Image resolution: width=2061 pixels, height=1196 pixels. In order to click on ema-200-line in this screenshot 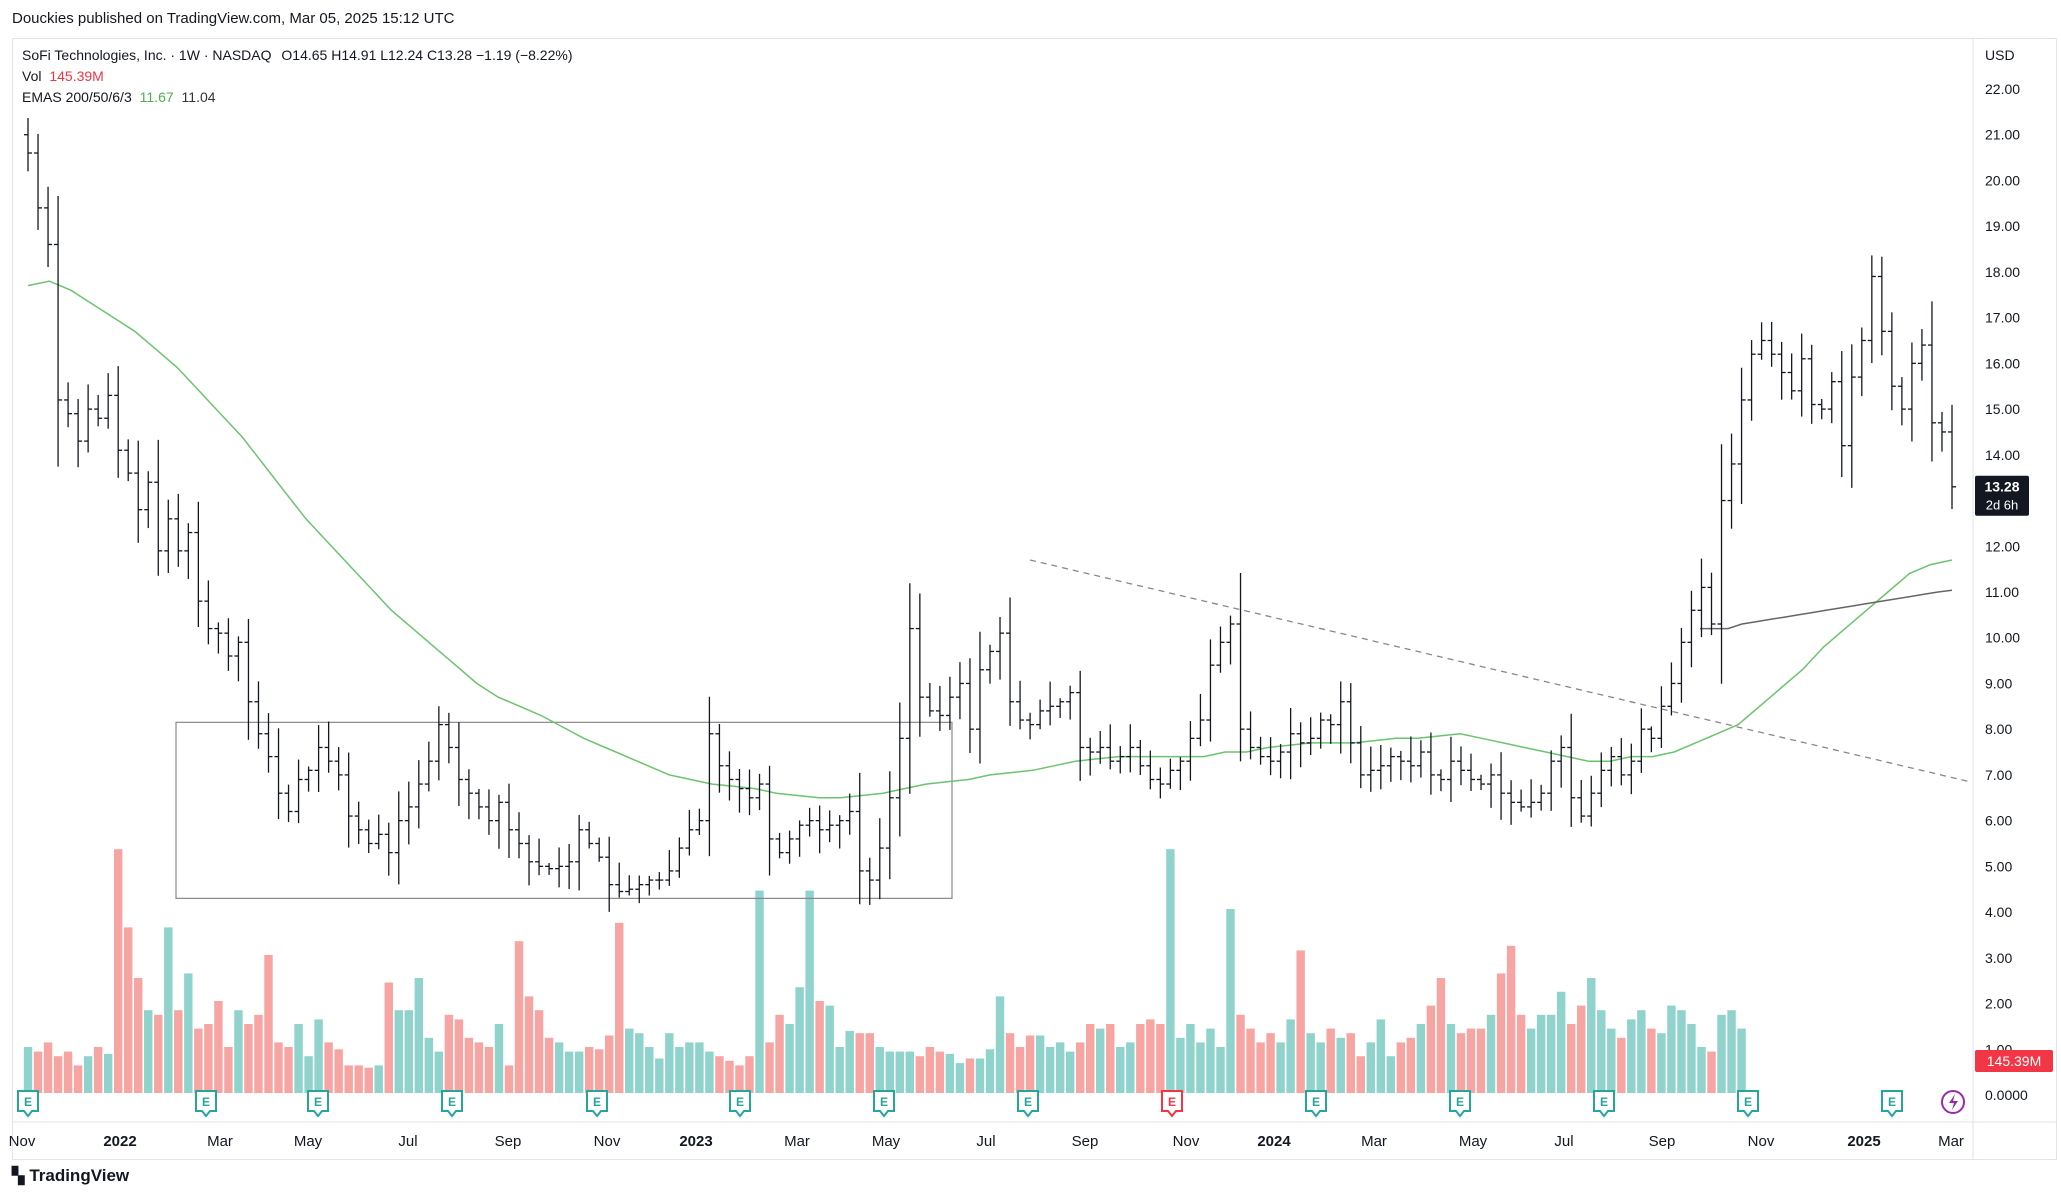, I will do `click(1826, 609)`.